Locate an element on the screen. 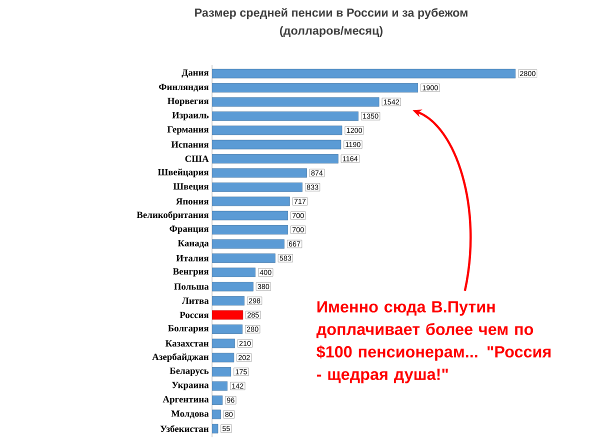 Image resolution: width=604 pixels, height=443 pixels. y-tick-label: Канада is located at coordinates (193, 244).